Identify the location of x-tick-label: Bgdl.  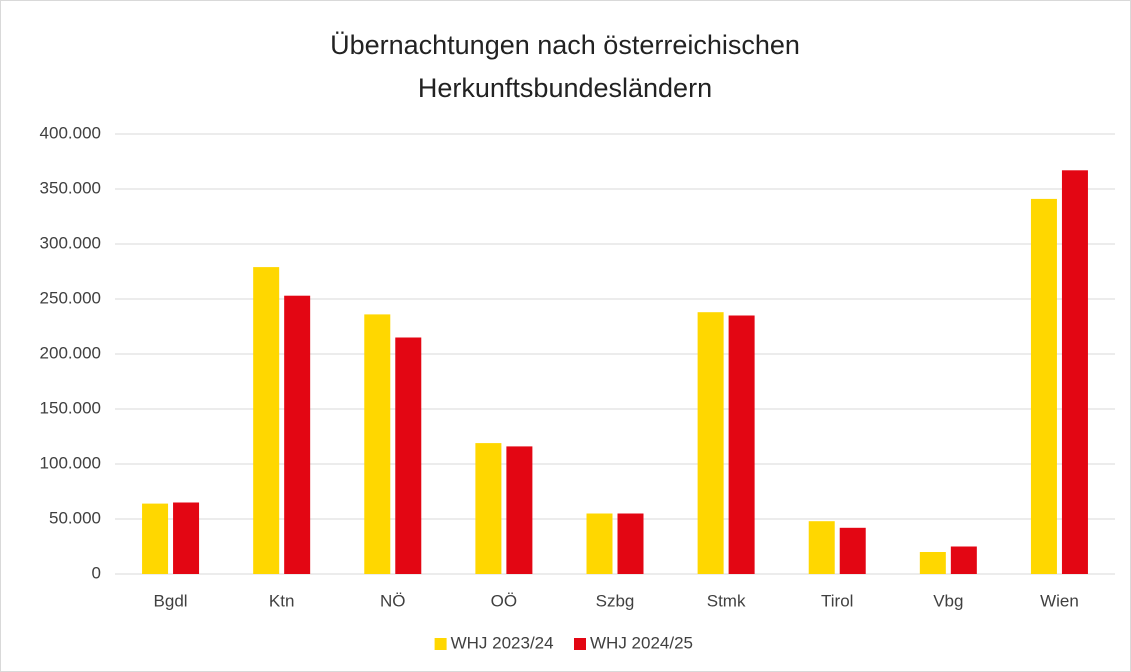
(171, 600).